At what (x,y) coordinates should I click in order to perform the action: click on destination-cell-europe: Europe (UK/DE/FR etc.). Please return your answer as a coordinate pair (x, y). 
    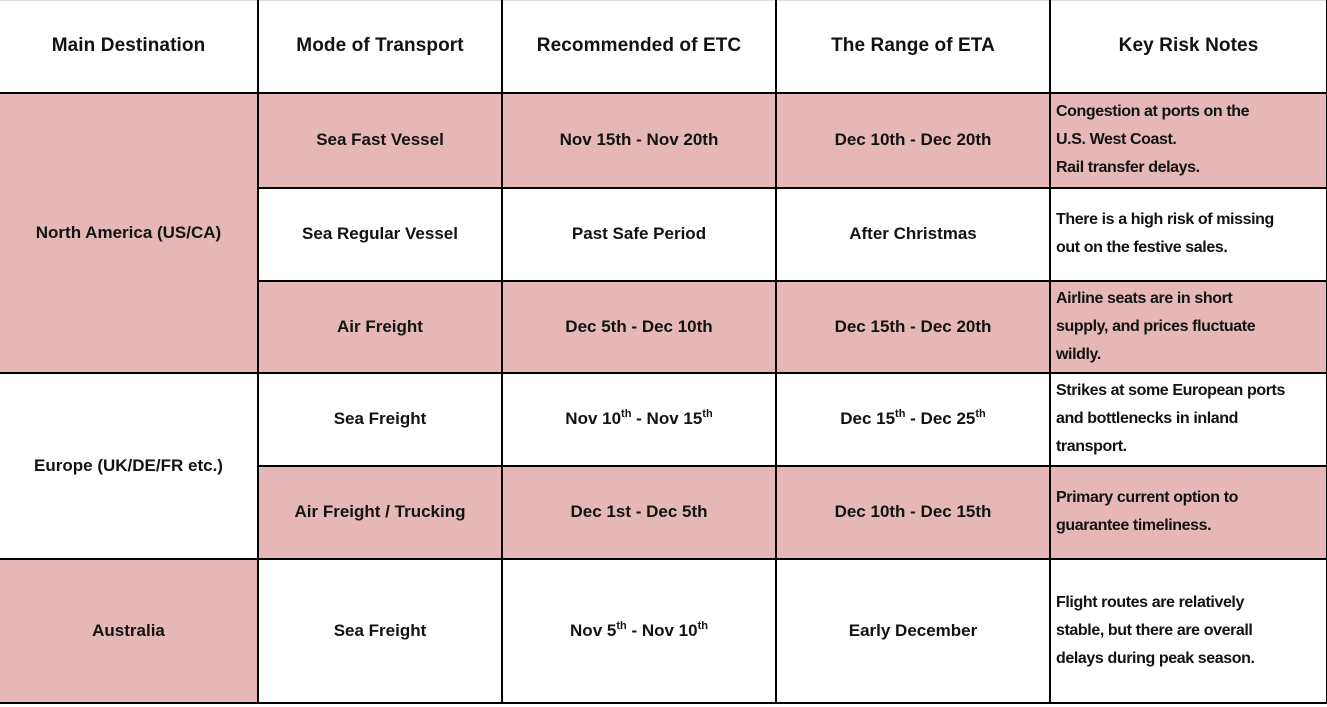
    Looking at the image, I should click on (129, 465).